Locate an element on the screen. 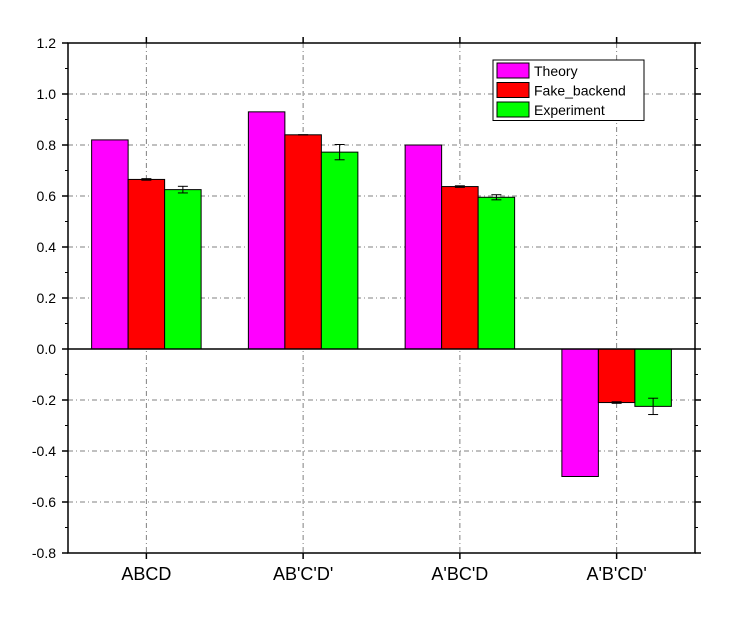  y-tick-label: -0.2 is located at coordinates (44, 400).